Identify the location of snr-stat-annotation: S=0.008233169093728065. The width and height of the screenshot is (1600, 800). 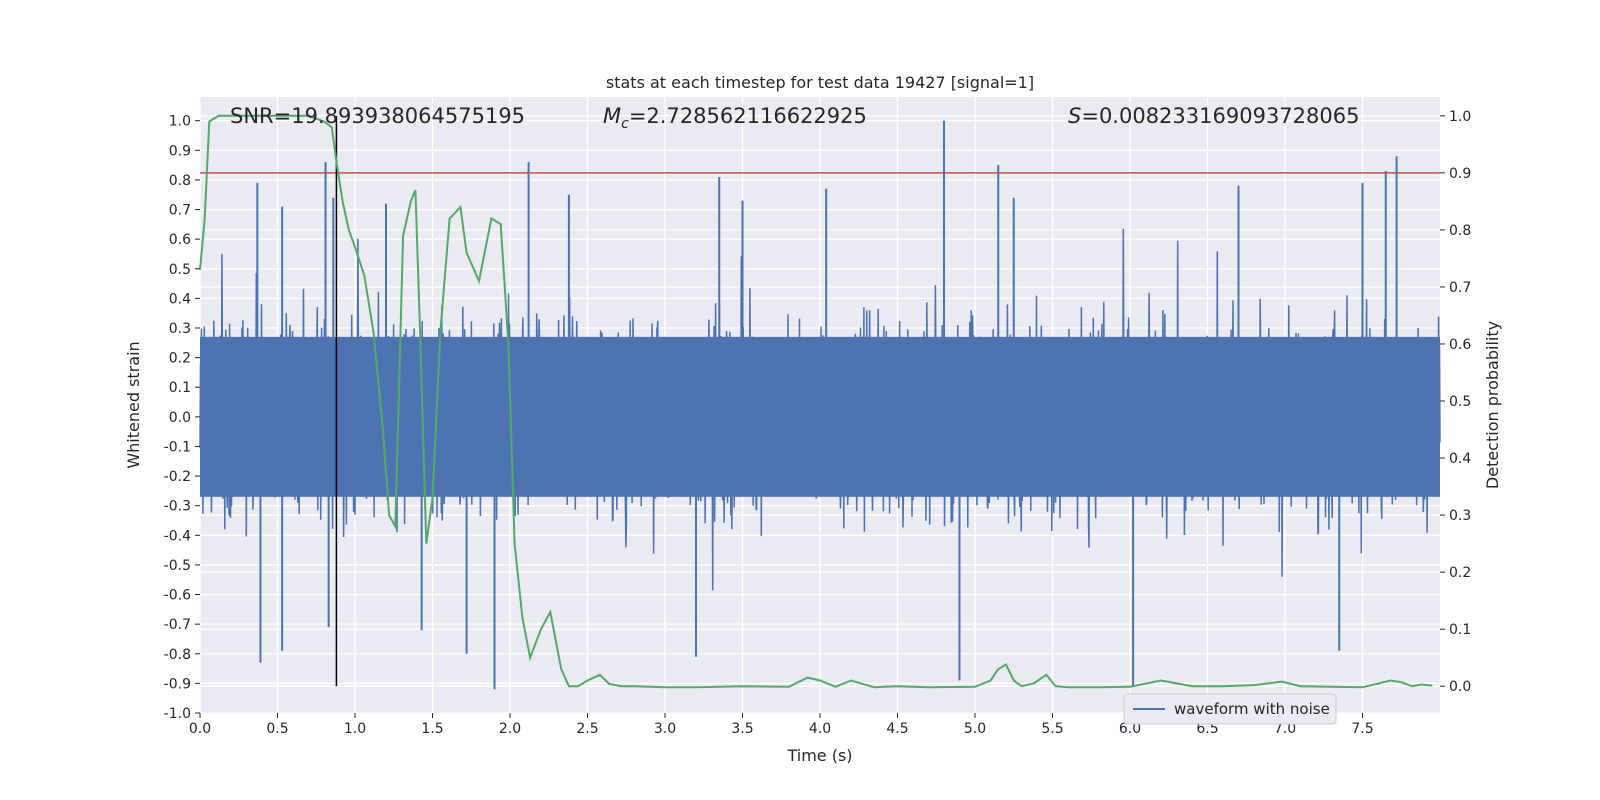
(1213, 116).